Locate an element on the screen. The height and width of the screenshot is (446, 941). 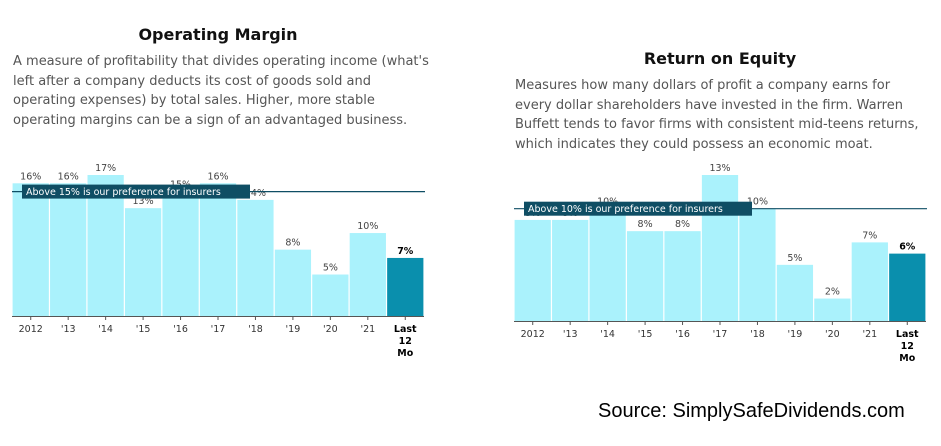
value-label-10: 6% is located at coordinates (907, 247).